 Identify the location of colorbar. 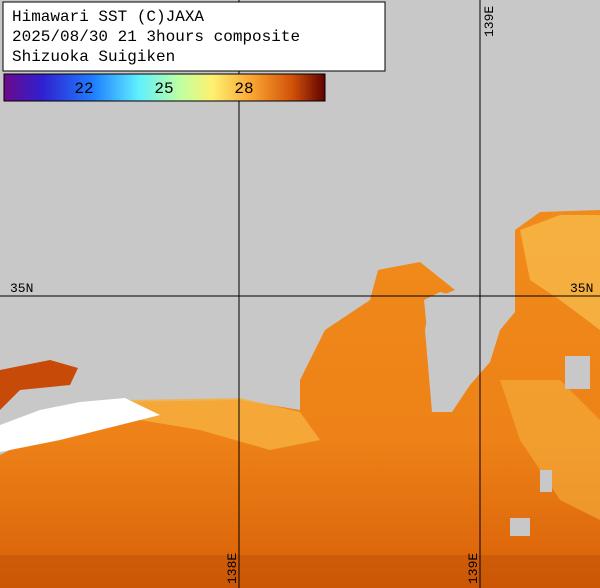
(164, 87).